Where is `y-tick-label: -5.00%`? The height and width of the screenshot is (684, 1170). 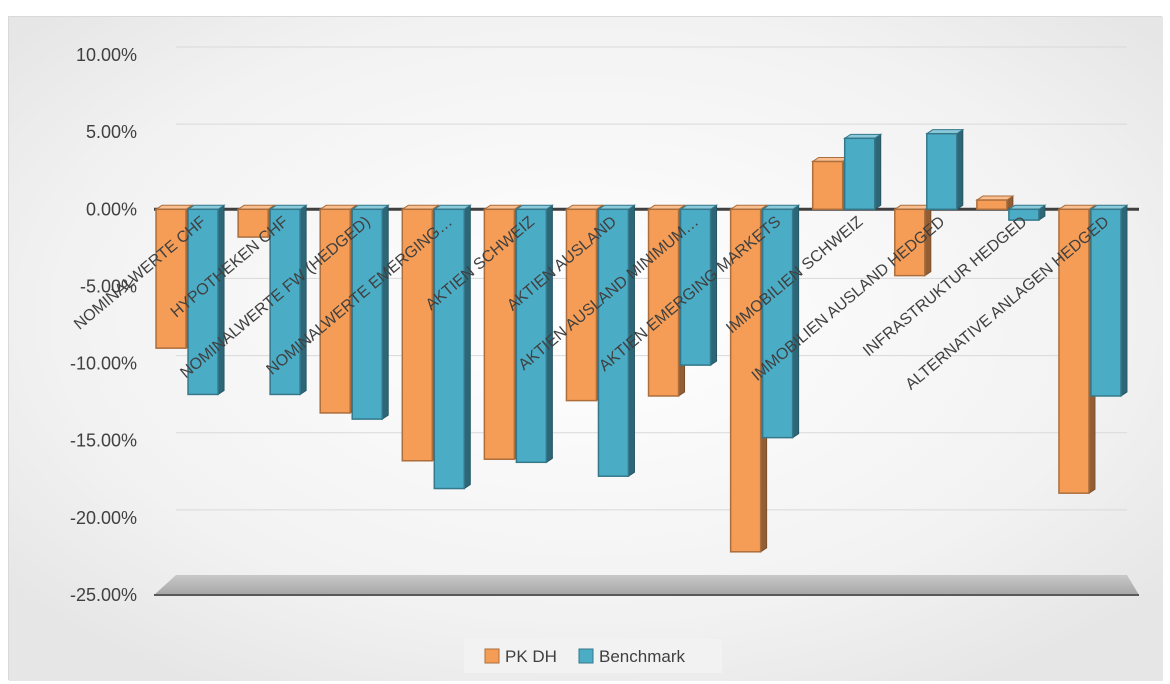
y-tick-label: -5.00% is located at coordinates (108, 286).